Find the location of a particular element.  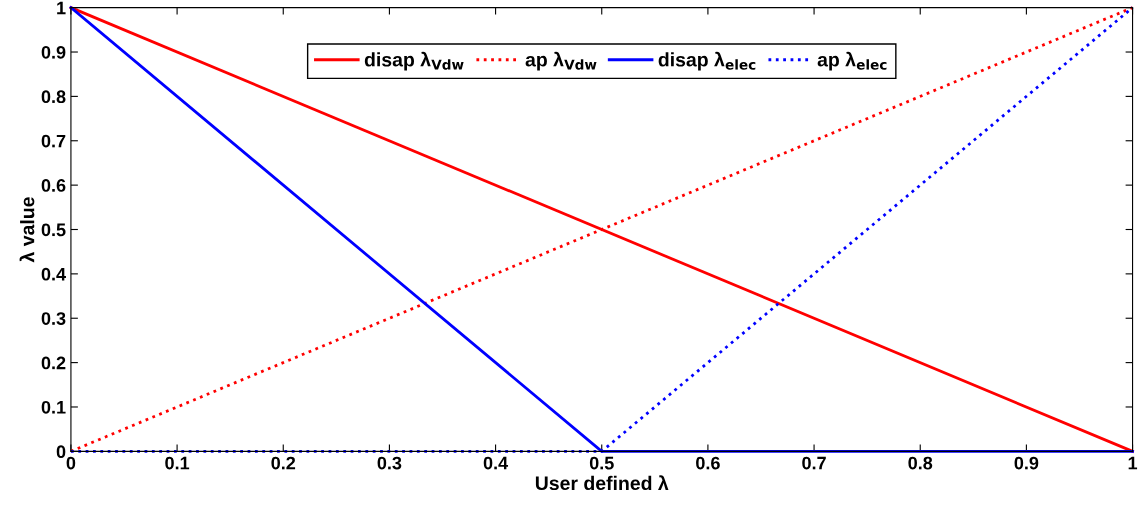

x-tick-label: 0.6 is located at coordinates (708, 463).